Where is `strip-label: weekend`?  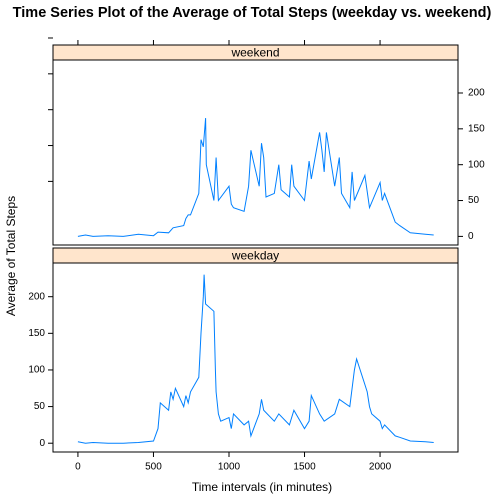 strip-label: weekend is located at coordinates (254, 53).